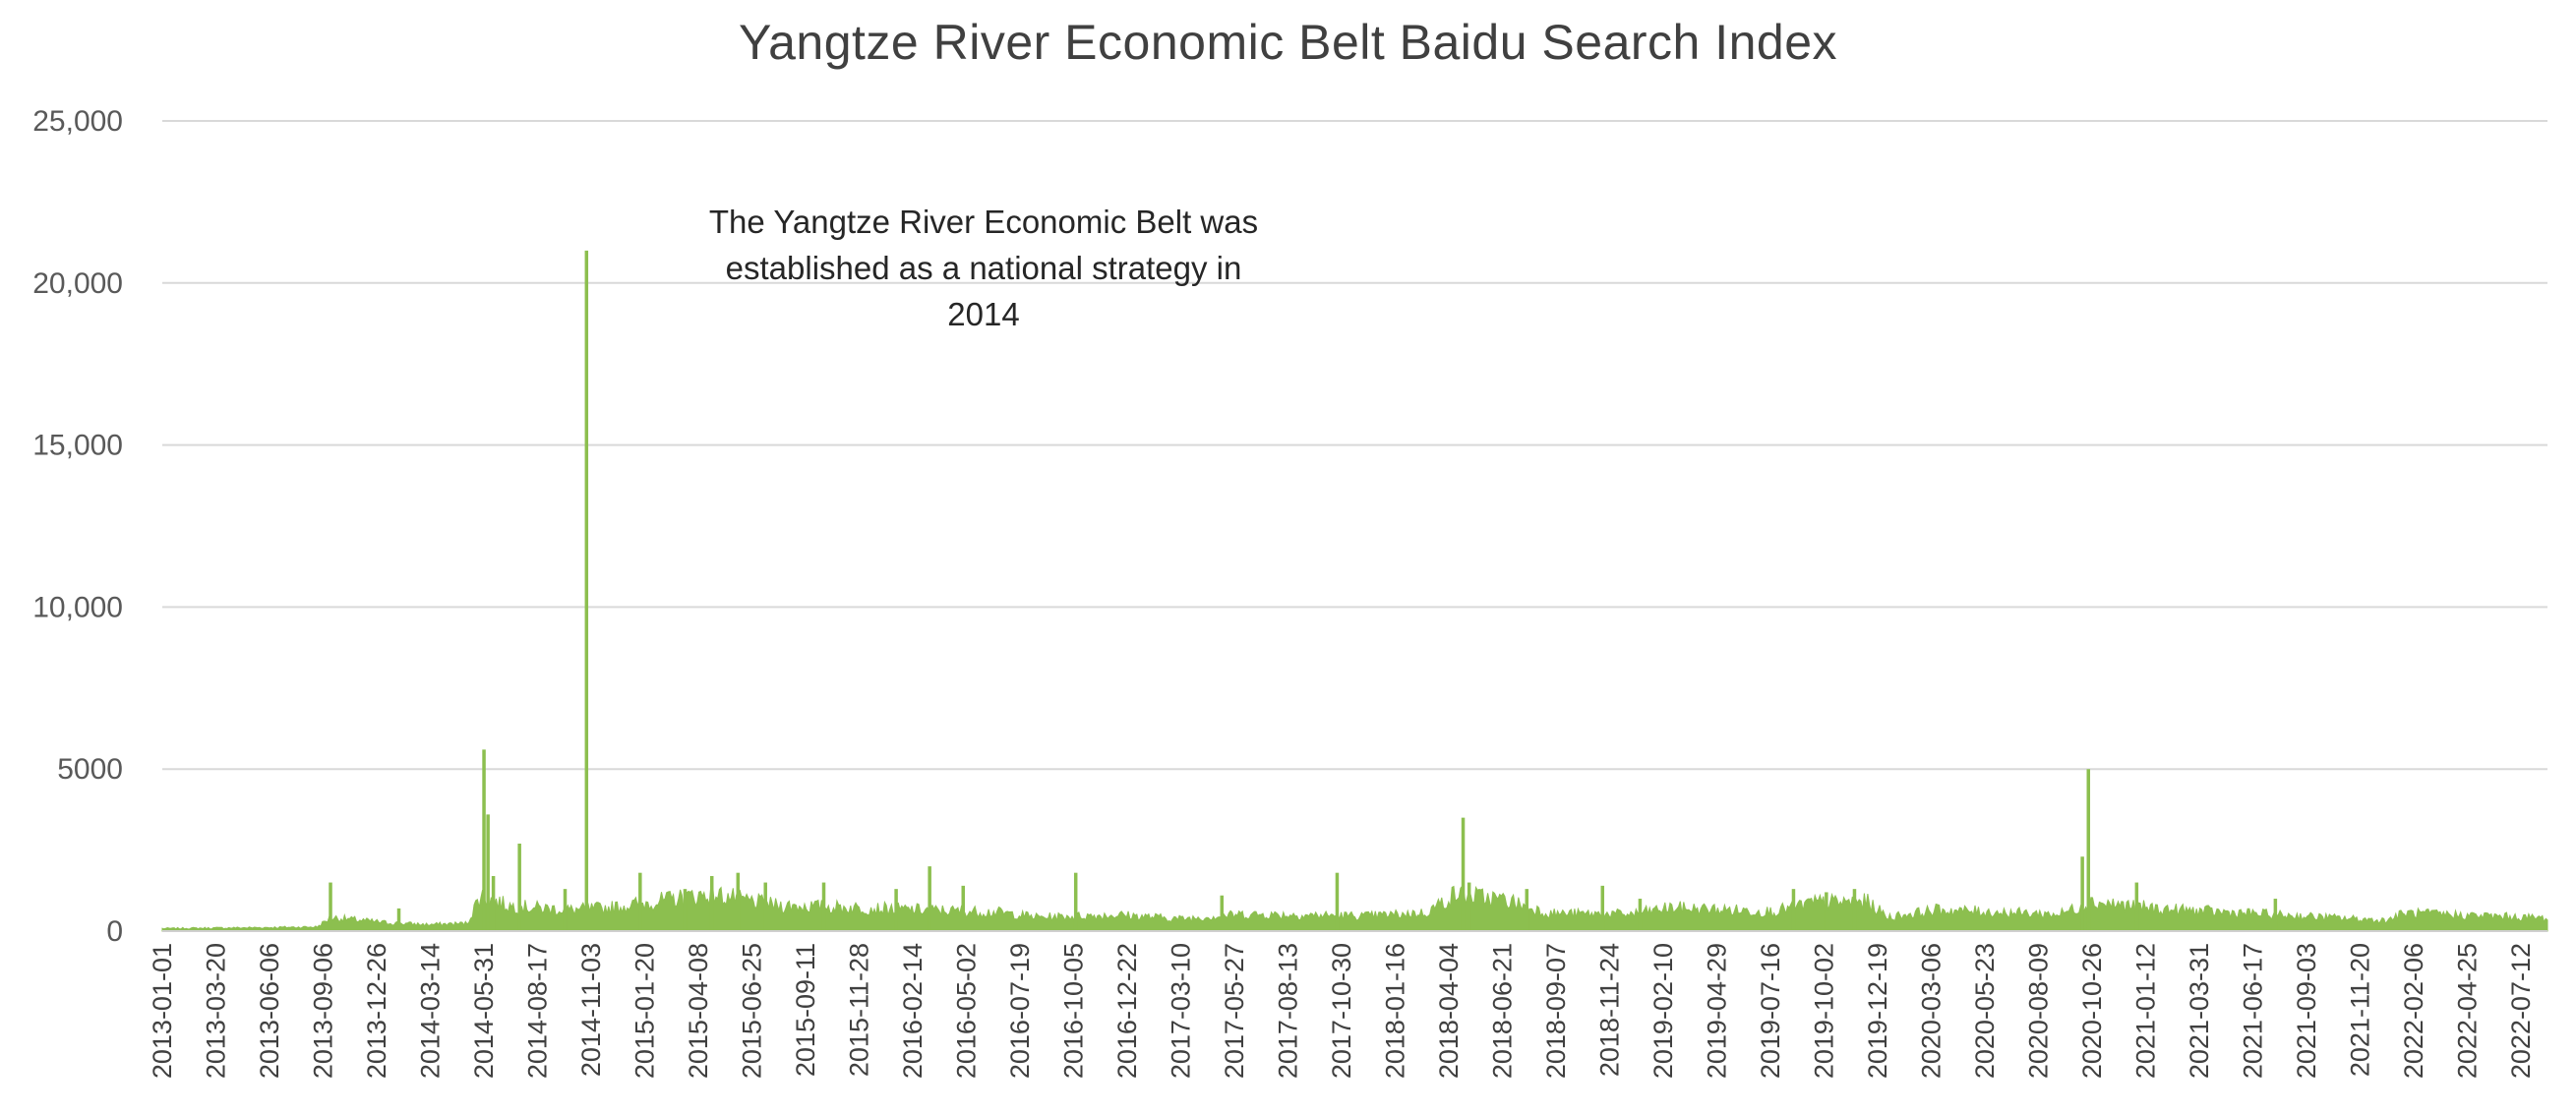 The image size is (2576, 1114). I want to click on x-tick-label: 2015-01-20, so click(644, 1011).